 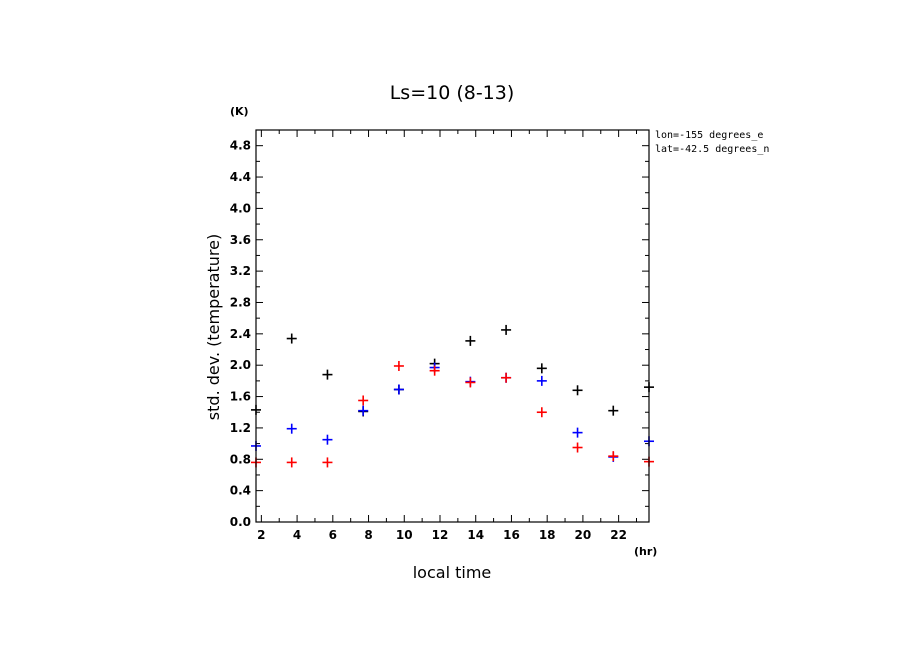 What do you see at coordinates (452, 93) in the screenshot?
I see `chart-title: Ls=10 (8-13)` at bounding box center [452, 93].